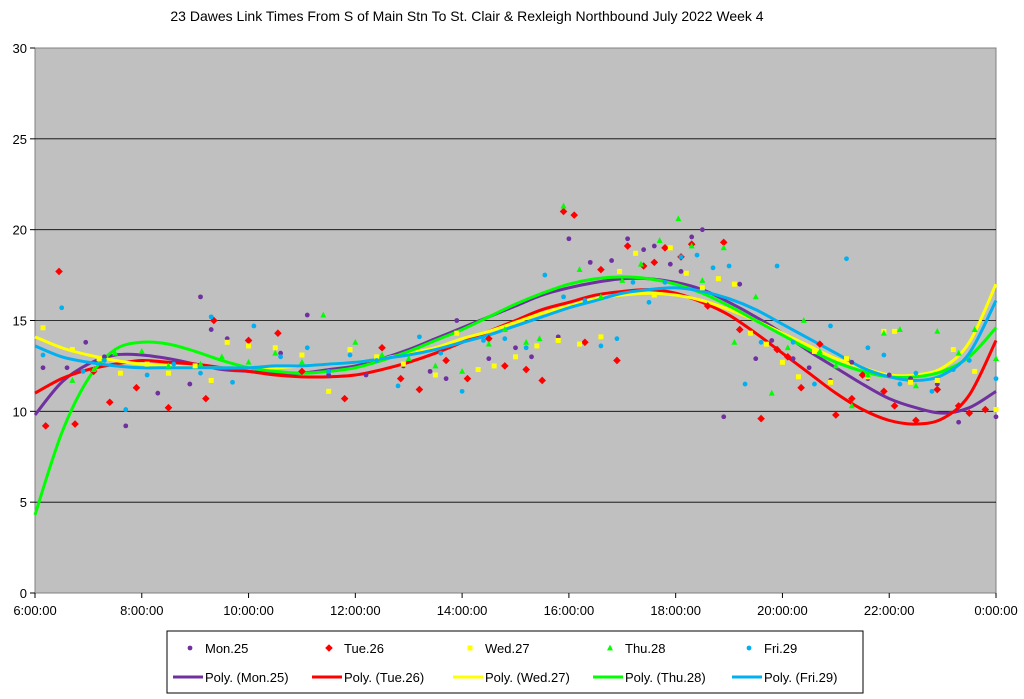  What do you see at coordinates (364, 648) in the screenshot?
I see `legend-entry-label: Tue.26` at bounding box center [364, 648].